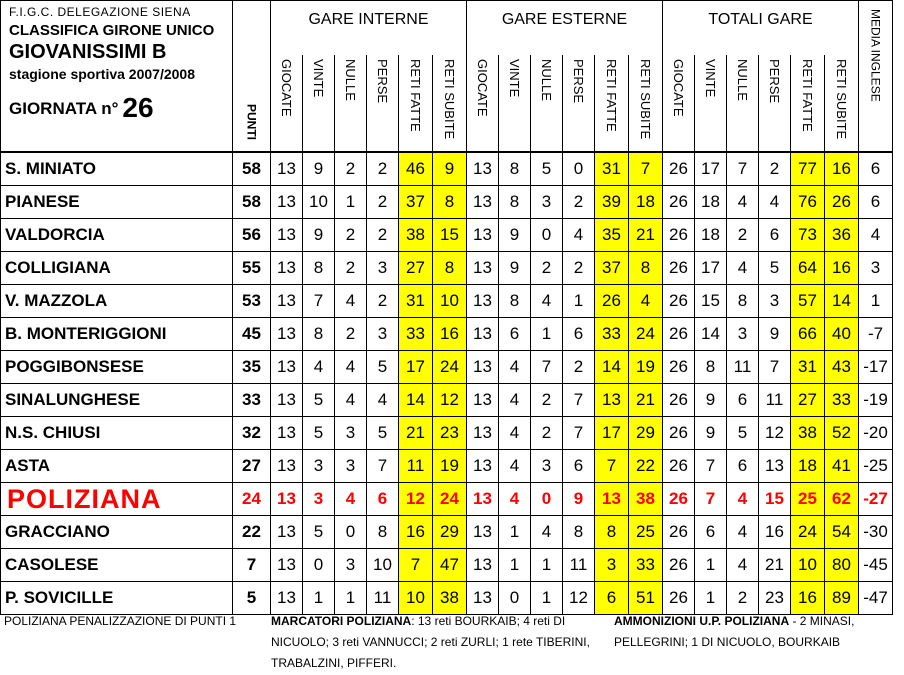 This screenshot has height=675, width=904. Describe the element at coordinates (514, 400) in the screenshot. I see `away-stat-1: 4` at that location.